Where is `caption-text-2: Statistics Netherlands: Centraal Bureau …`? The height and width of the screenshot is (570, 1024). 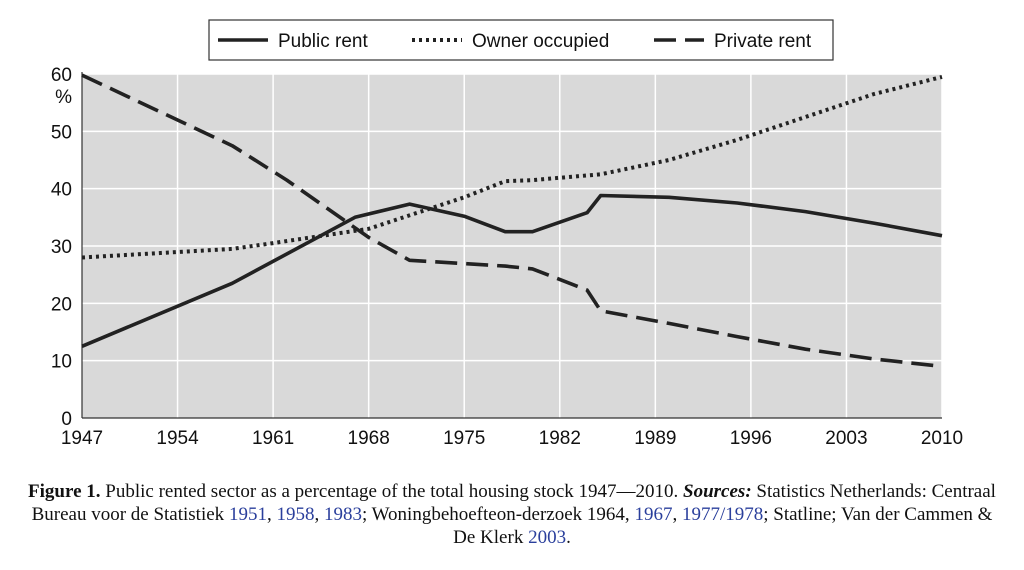 caption-text-2: Statistics Netherlands: Centraal Bureau … is located at coordinates (513, 503).